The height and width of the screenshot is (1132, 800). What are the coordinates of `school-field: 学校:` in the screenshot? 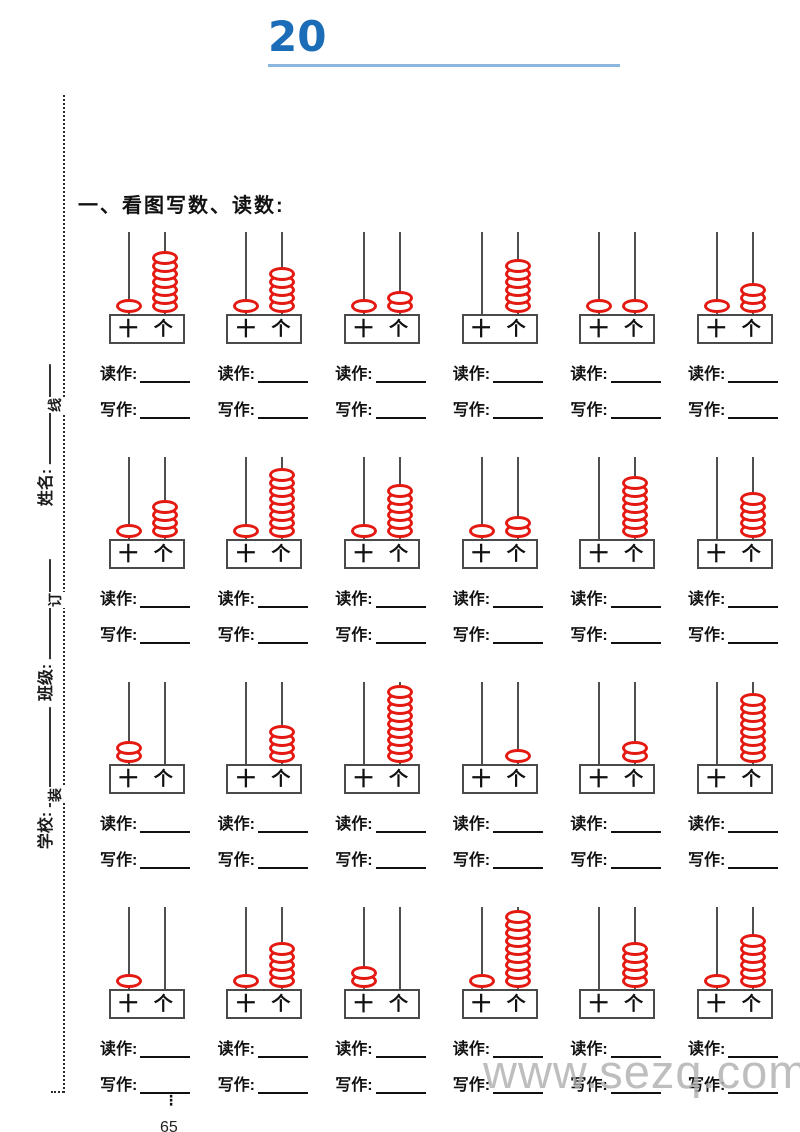 It's located at (44, 778).